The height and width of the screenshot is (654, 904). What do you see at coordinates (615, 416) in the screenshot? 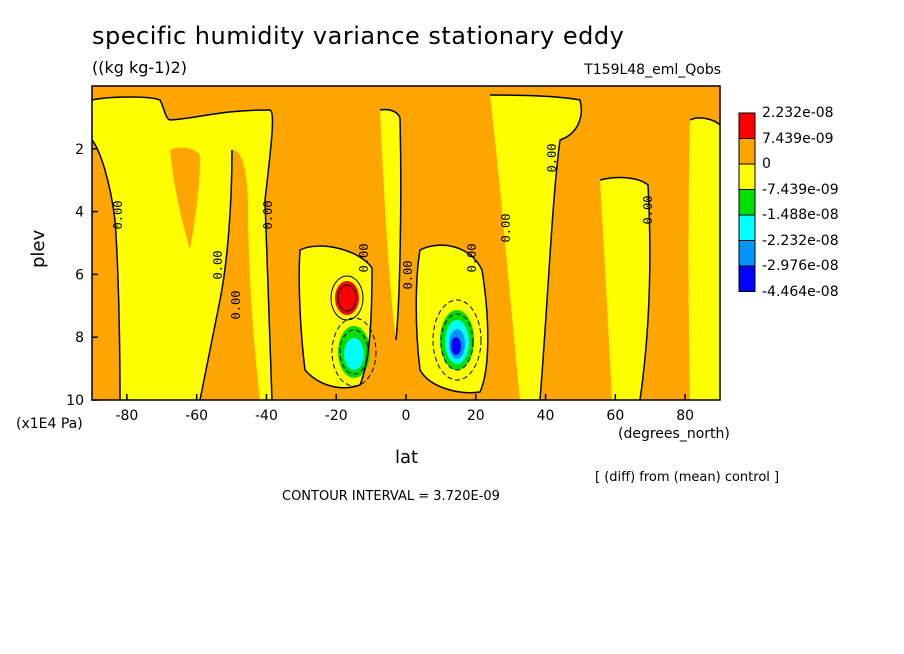
I see `x-tick-label: 60` at bounding box center [615, 416].